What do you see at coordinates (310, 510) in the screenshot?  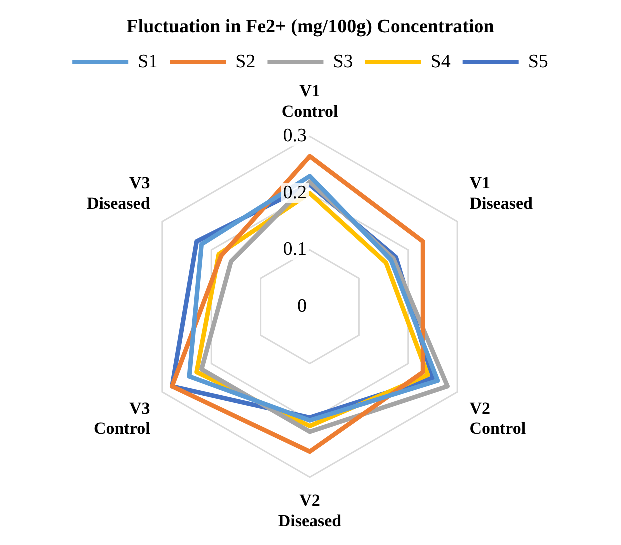 I see `spoke-label: V2 Diseased` at bounding box center [310, 510].